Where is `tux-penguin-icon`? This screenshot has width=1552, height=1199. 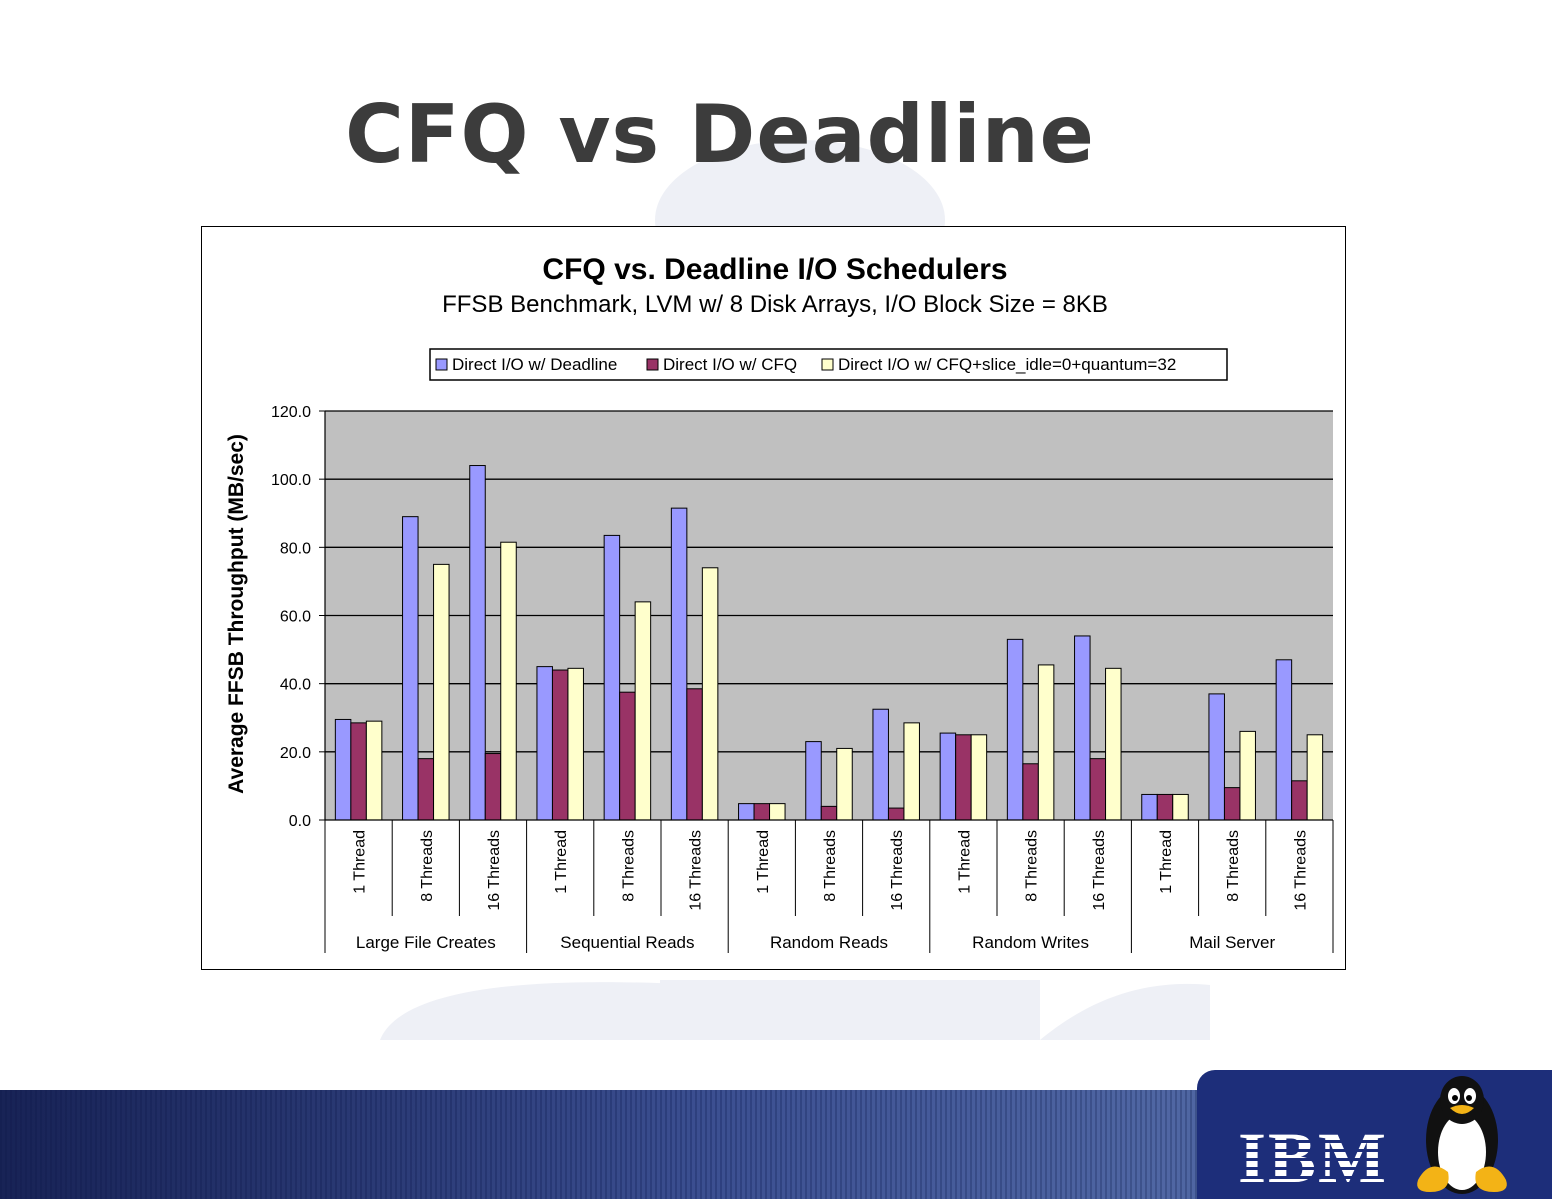 tux-penguin-icon is located at coordinates (1462, 1135).